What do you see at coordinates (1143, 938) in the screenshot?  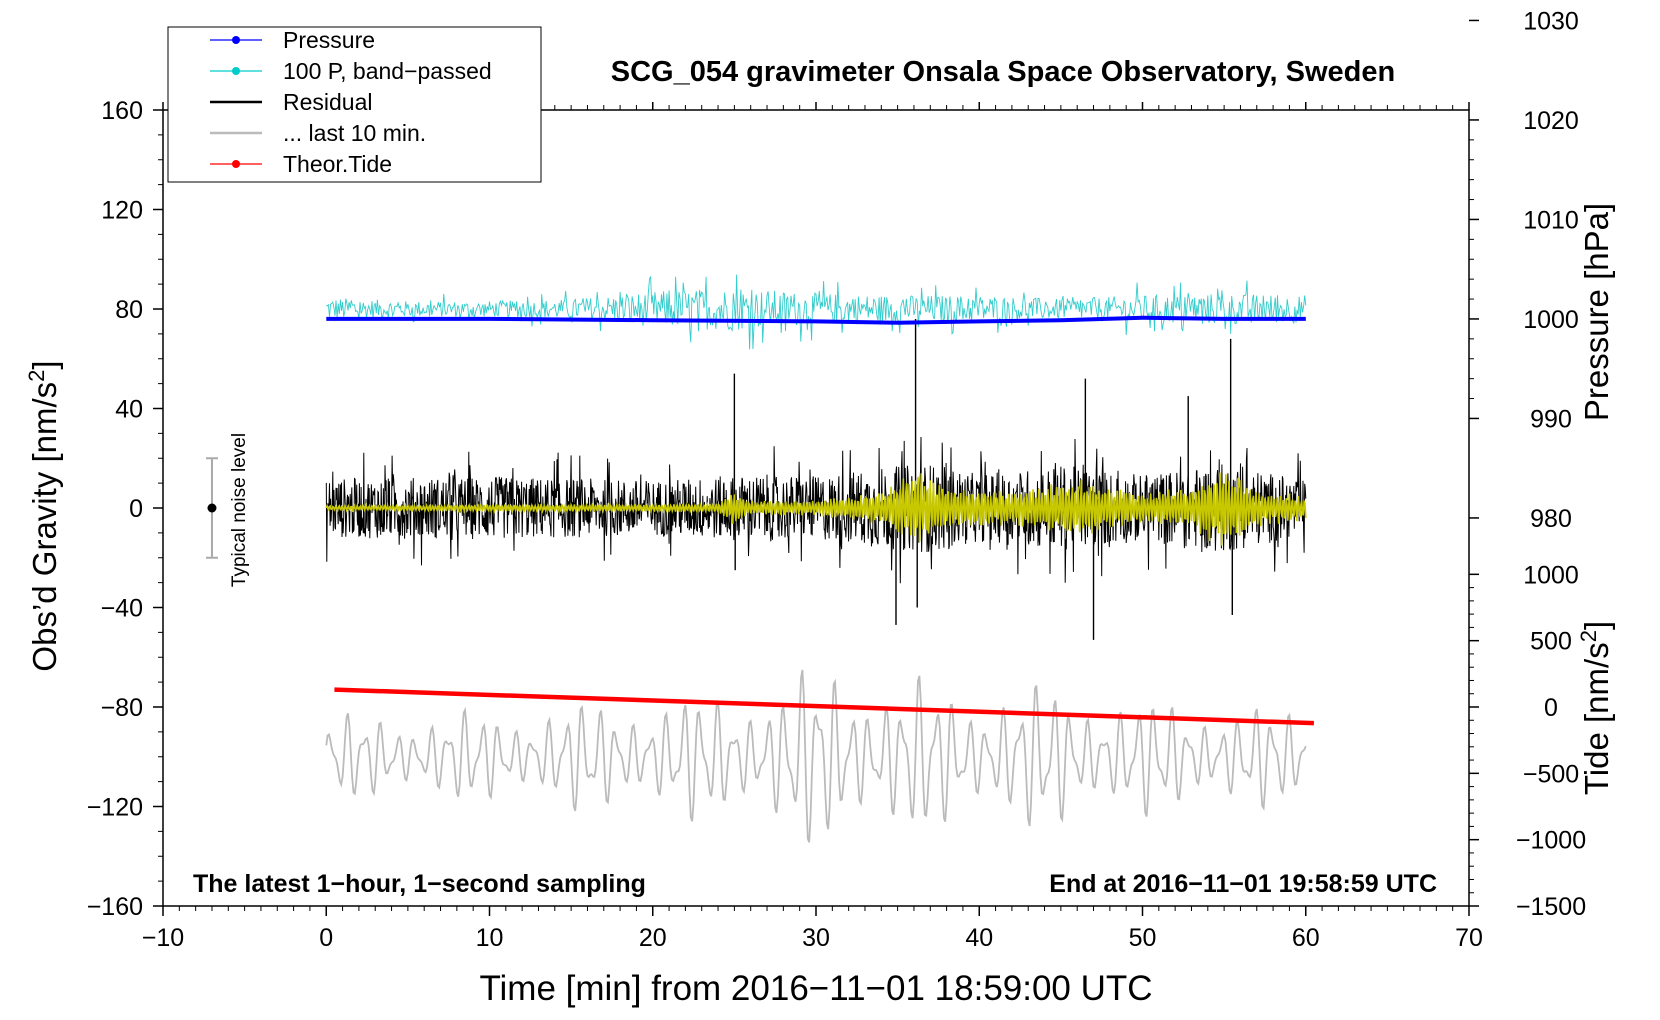 I see `x-tick-label: 50` at bounding box center [1143, 938].